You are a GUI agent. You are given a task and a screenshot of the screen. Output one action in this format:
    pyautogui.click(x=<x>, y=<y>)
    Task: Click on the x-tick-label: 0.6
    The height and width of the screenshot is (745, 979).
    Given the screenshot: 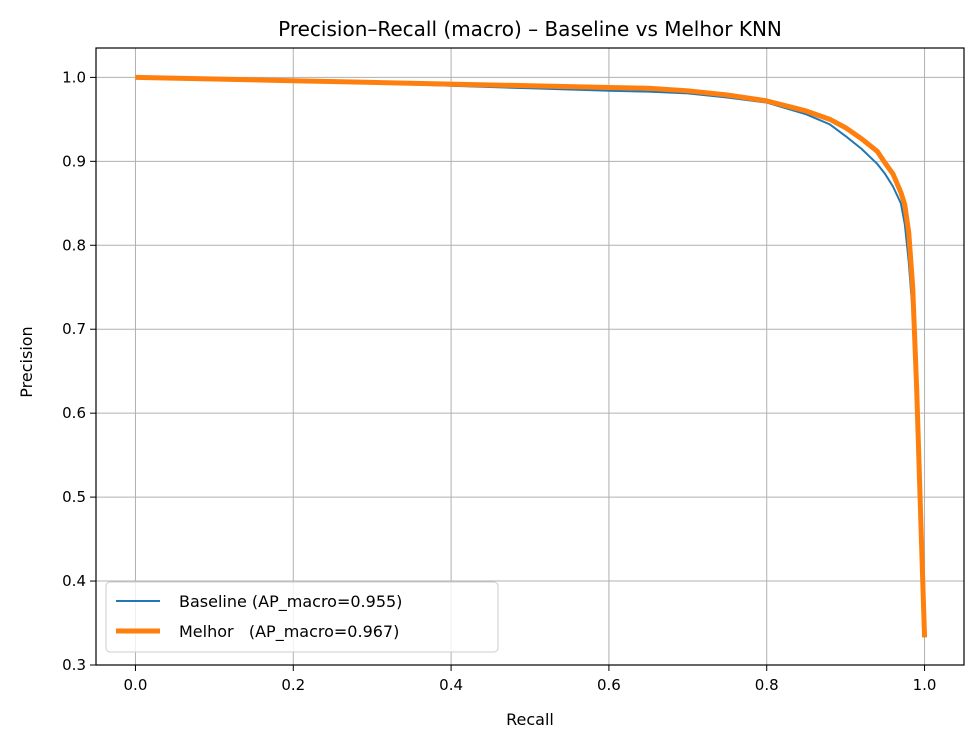 What is the action you would take?
    pyautogui.click(x=609, y=685)
    